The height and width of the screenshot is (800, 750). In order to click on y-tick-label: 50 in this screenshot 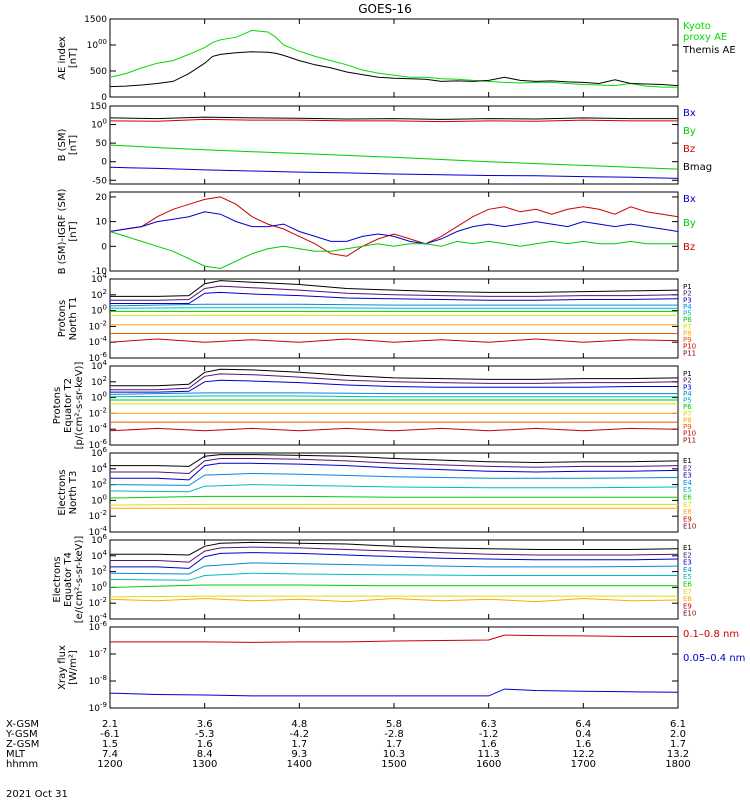, I will do `click(102, 144)`.